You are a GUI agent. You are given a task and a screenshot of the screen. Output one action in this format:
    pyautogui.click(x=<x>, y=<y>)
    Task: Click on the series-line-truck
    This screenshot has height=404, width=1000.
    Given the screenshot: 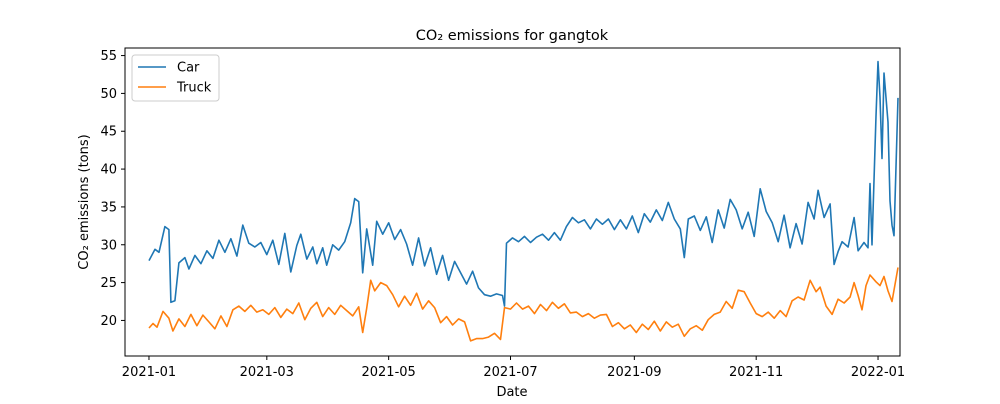 What is the action you would take?
    pyautogui.click(x=523, y=304)
    